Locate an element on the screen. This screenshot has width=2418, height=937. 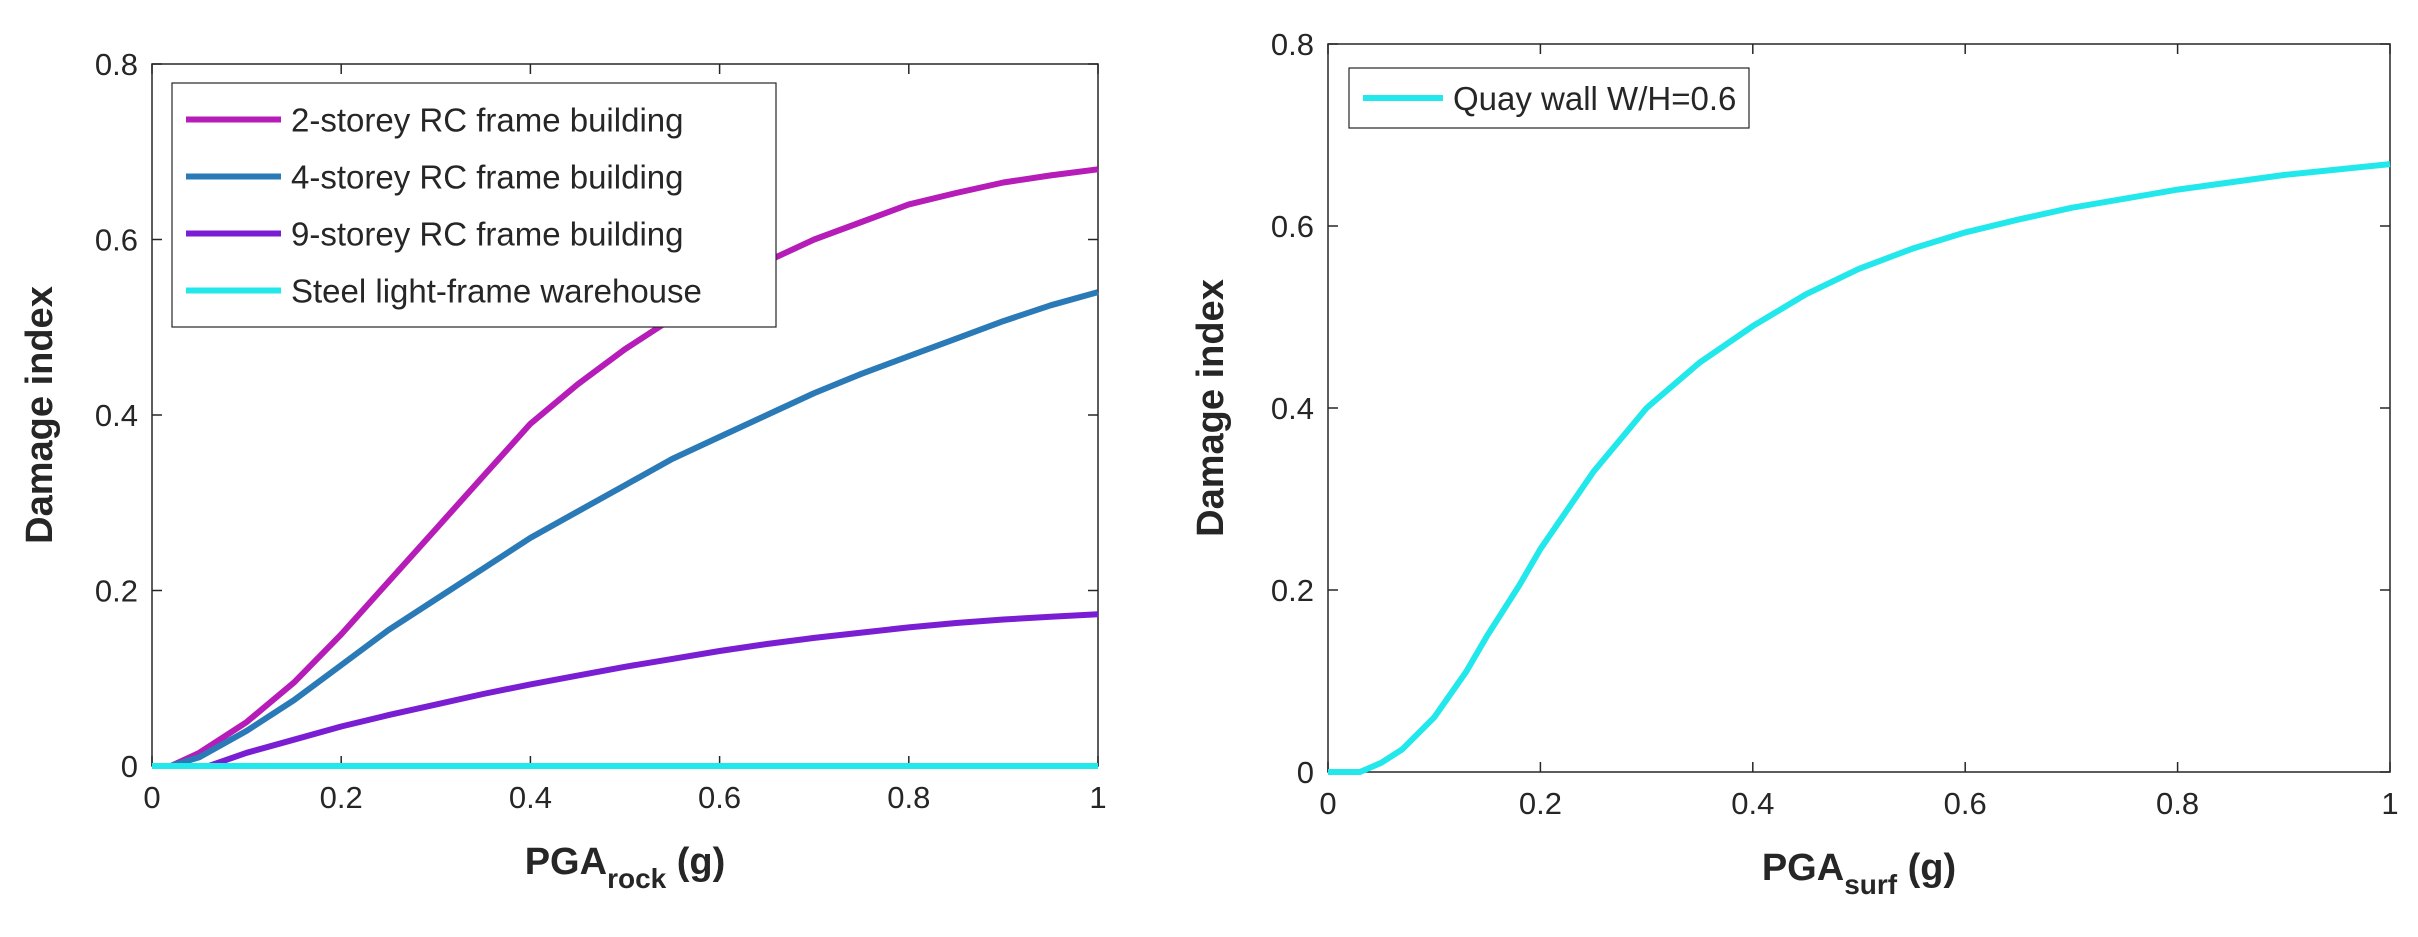
x-axis-label: PGArock (g) is located at coordinates (625, 867).